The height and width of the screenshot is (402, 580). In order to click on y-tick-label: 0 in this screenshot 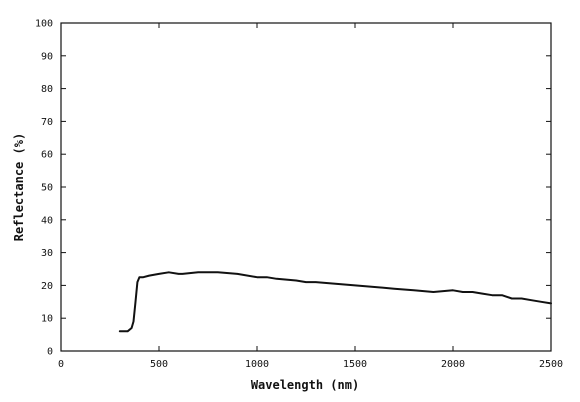, I will do `click(50, 352)`.